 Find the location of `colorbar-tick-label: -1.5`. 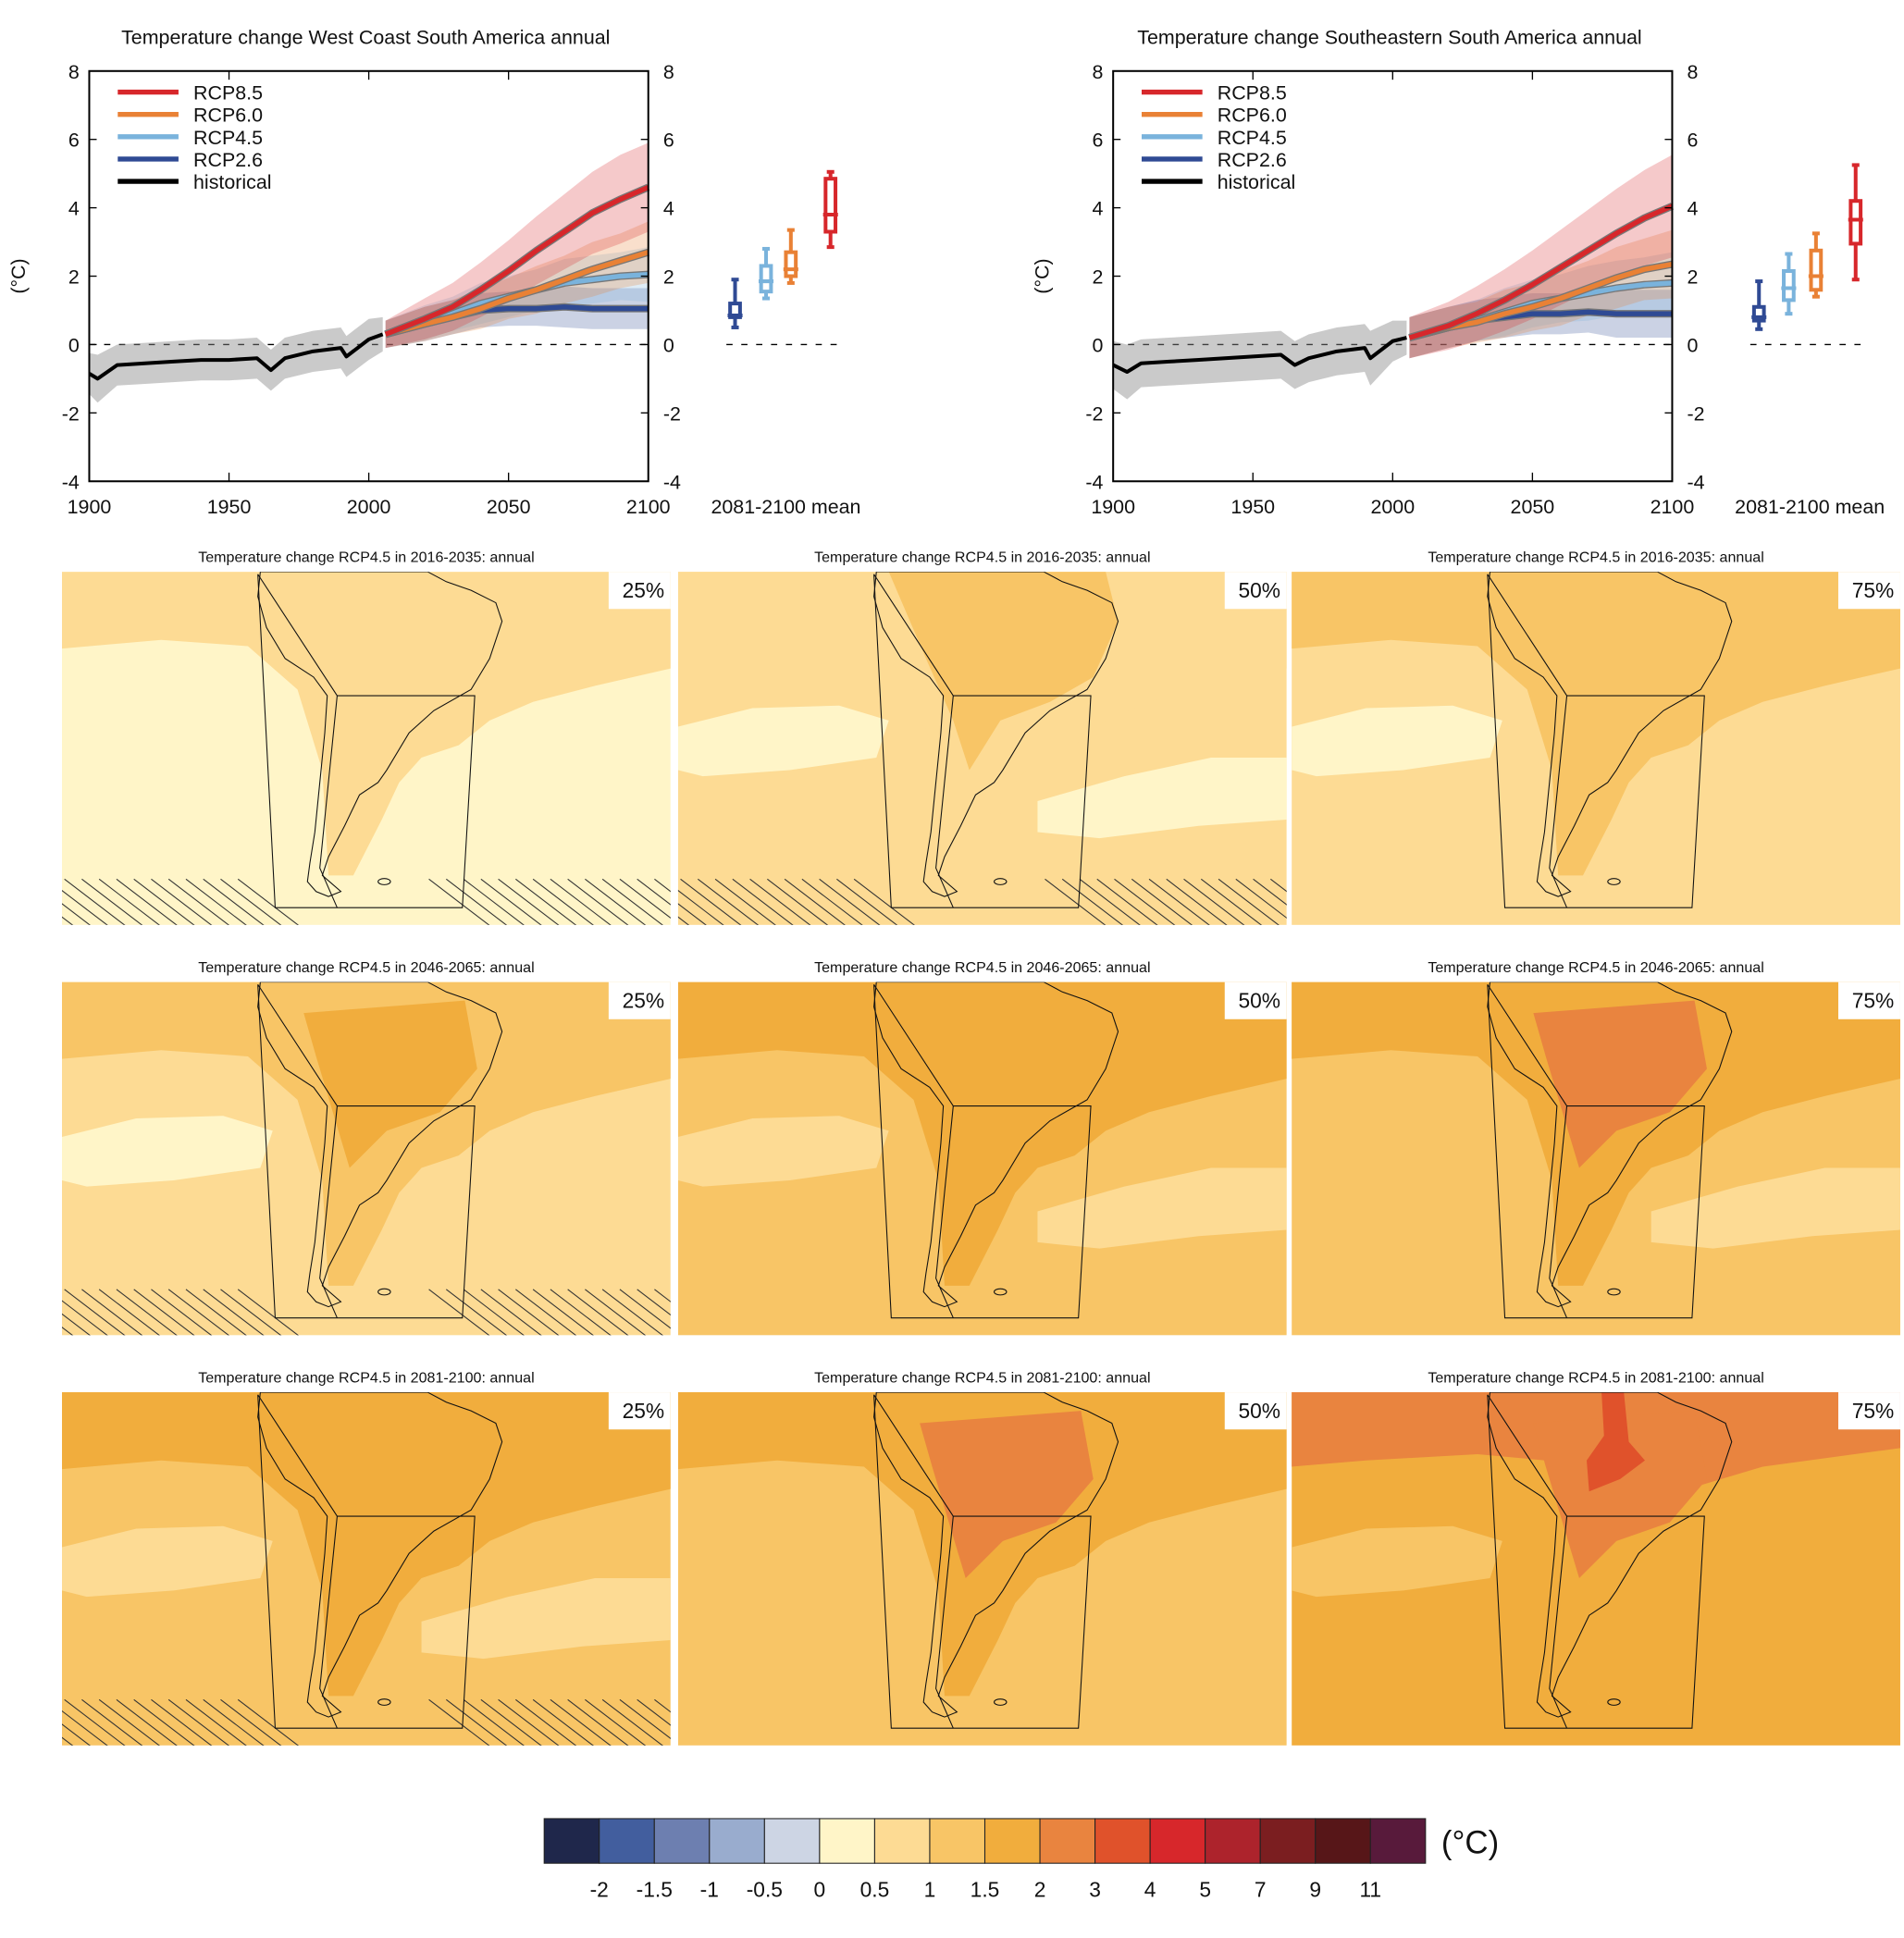

colorbar-tick-label: -1.5 is located at coordinates (655, 1889).